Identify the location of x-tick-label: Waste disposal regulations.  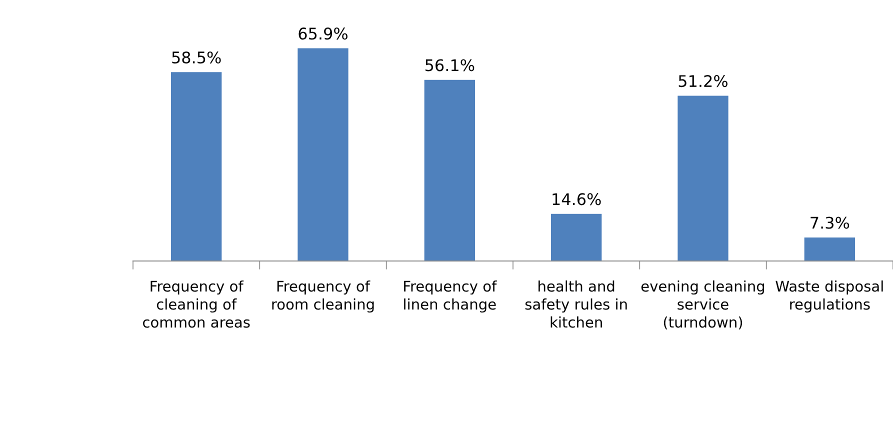
(829, 296).